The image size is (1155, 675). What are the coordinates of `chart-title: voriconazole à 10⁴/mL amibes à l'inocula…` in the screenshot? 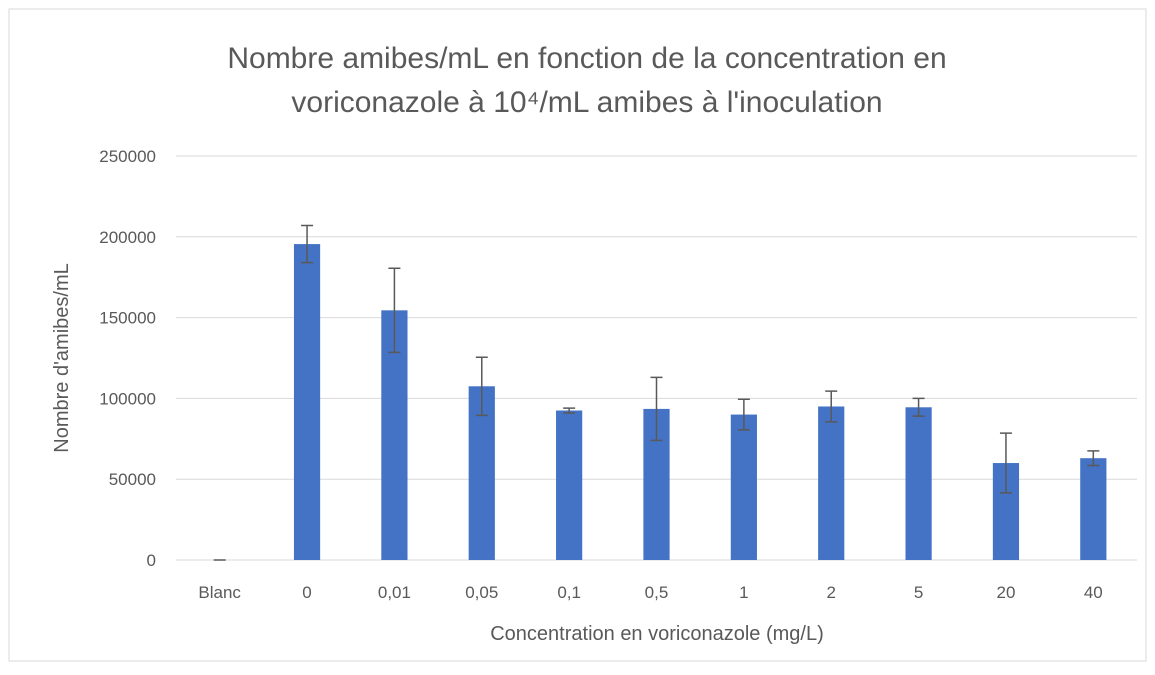 It's located at (586, 102).